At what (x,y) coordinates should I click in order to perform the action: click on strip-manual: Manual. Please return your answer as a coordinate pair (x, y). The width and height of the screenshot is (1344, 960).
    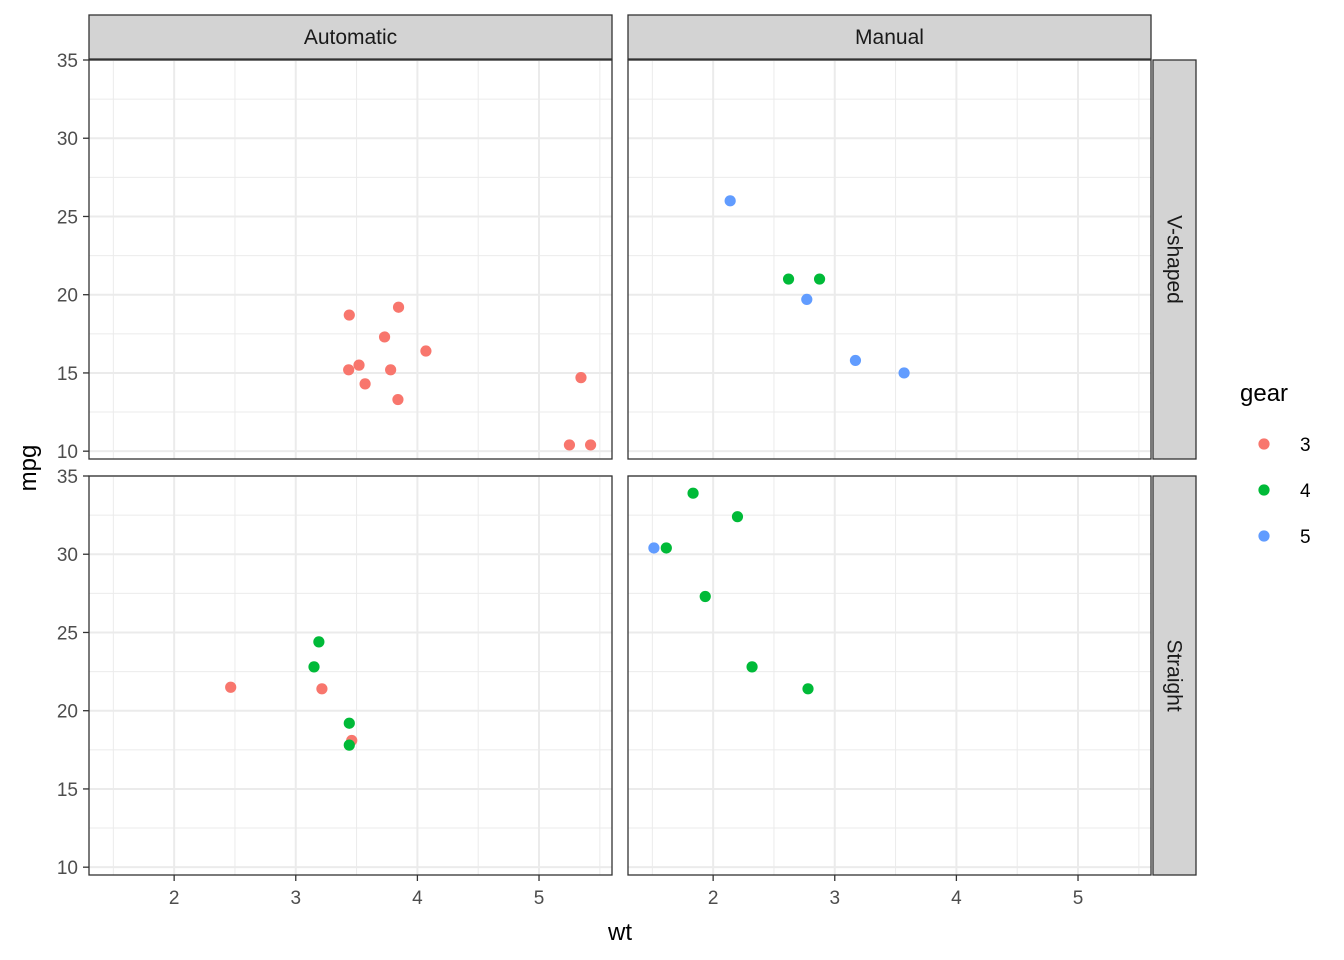
    Looking at the image, I should click on (889, 37).